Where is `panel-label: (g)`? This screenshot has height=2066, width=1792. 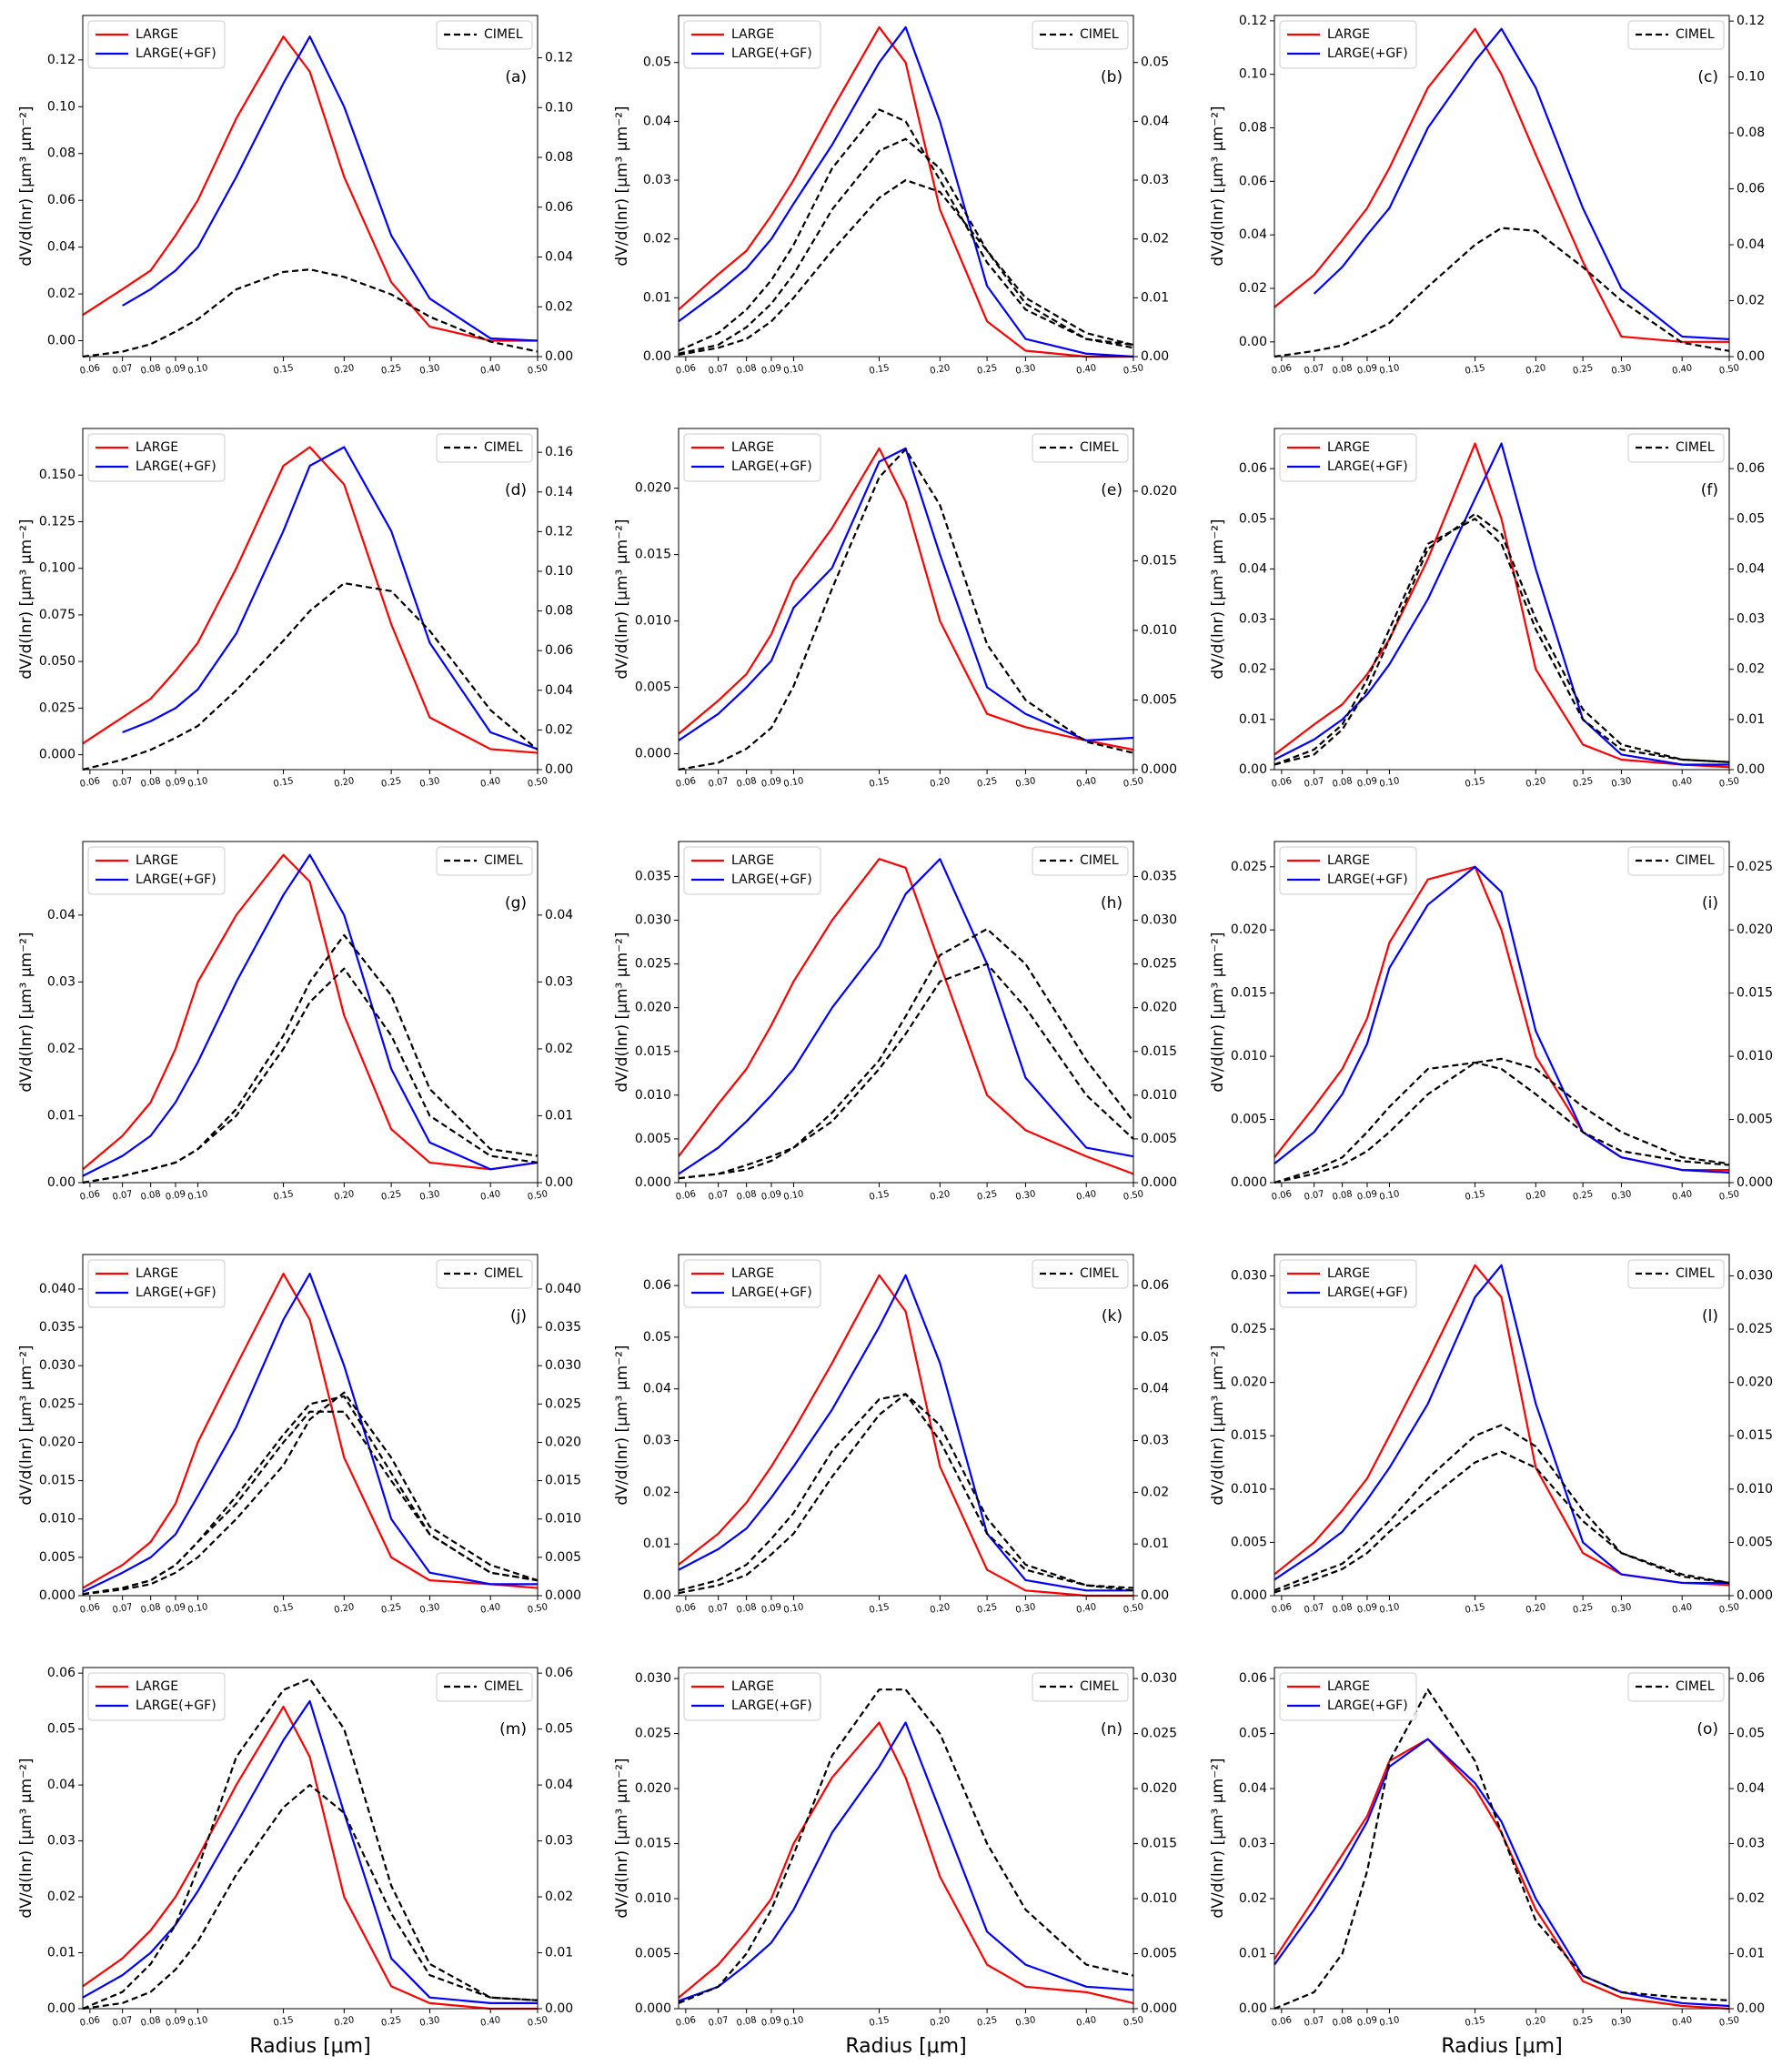 panel-label: (g) is located at coordinates (516, 903).